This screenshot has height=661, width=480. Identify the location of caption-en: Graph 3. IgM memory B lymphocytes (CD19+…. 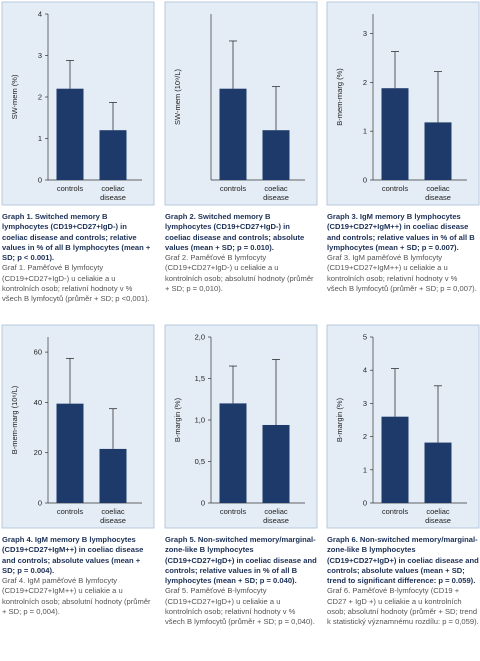
(401, 232).